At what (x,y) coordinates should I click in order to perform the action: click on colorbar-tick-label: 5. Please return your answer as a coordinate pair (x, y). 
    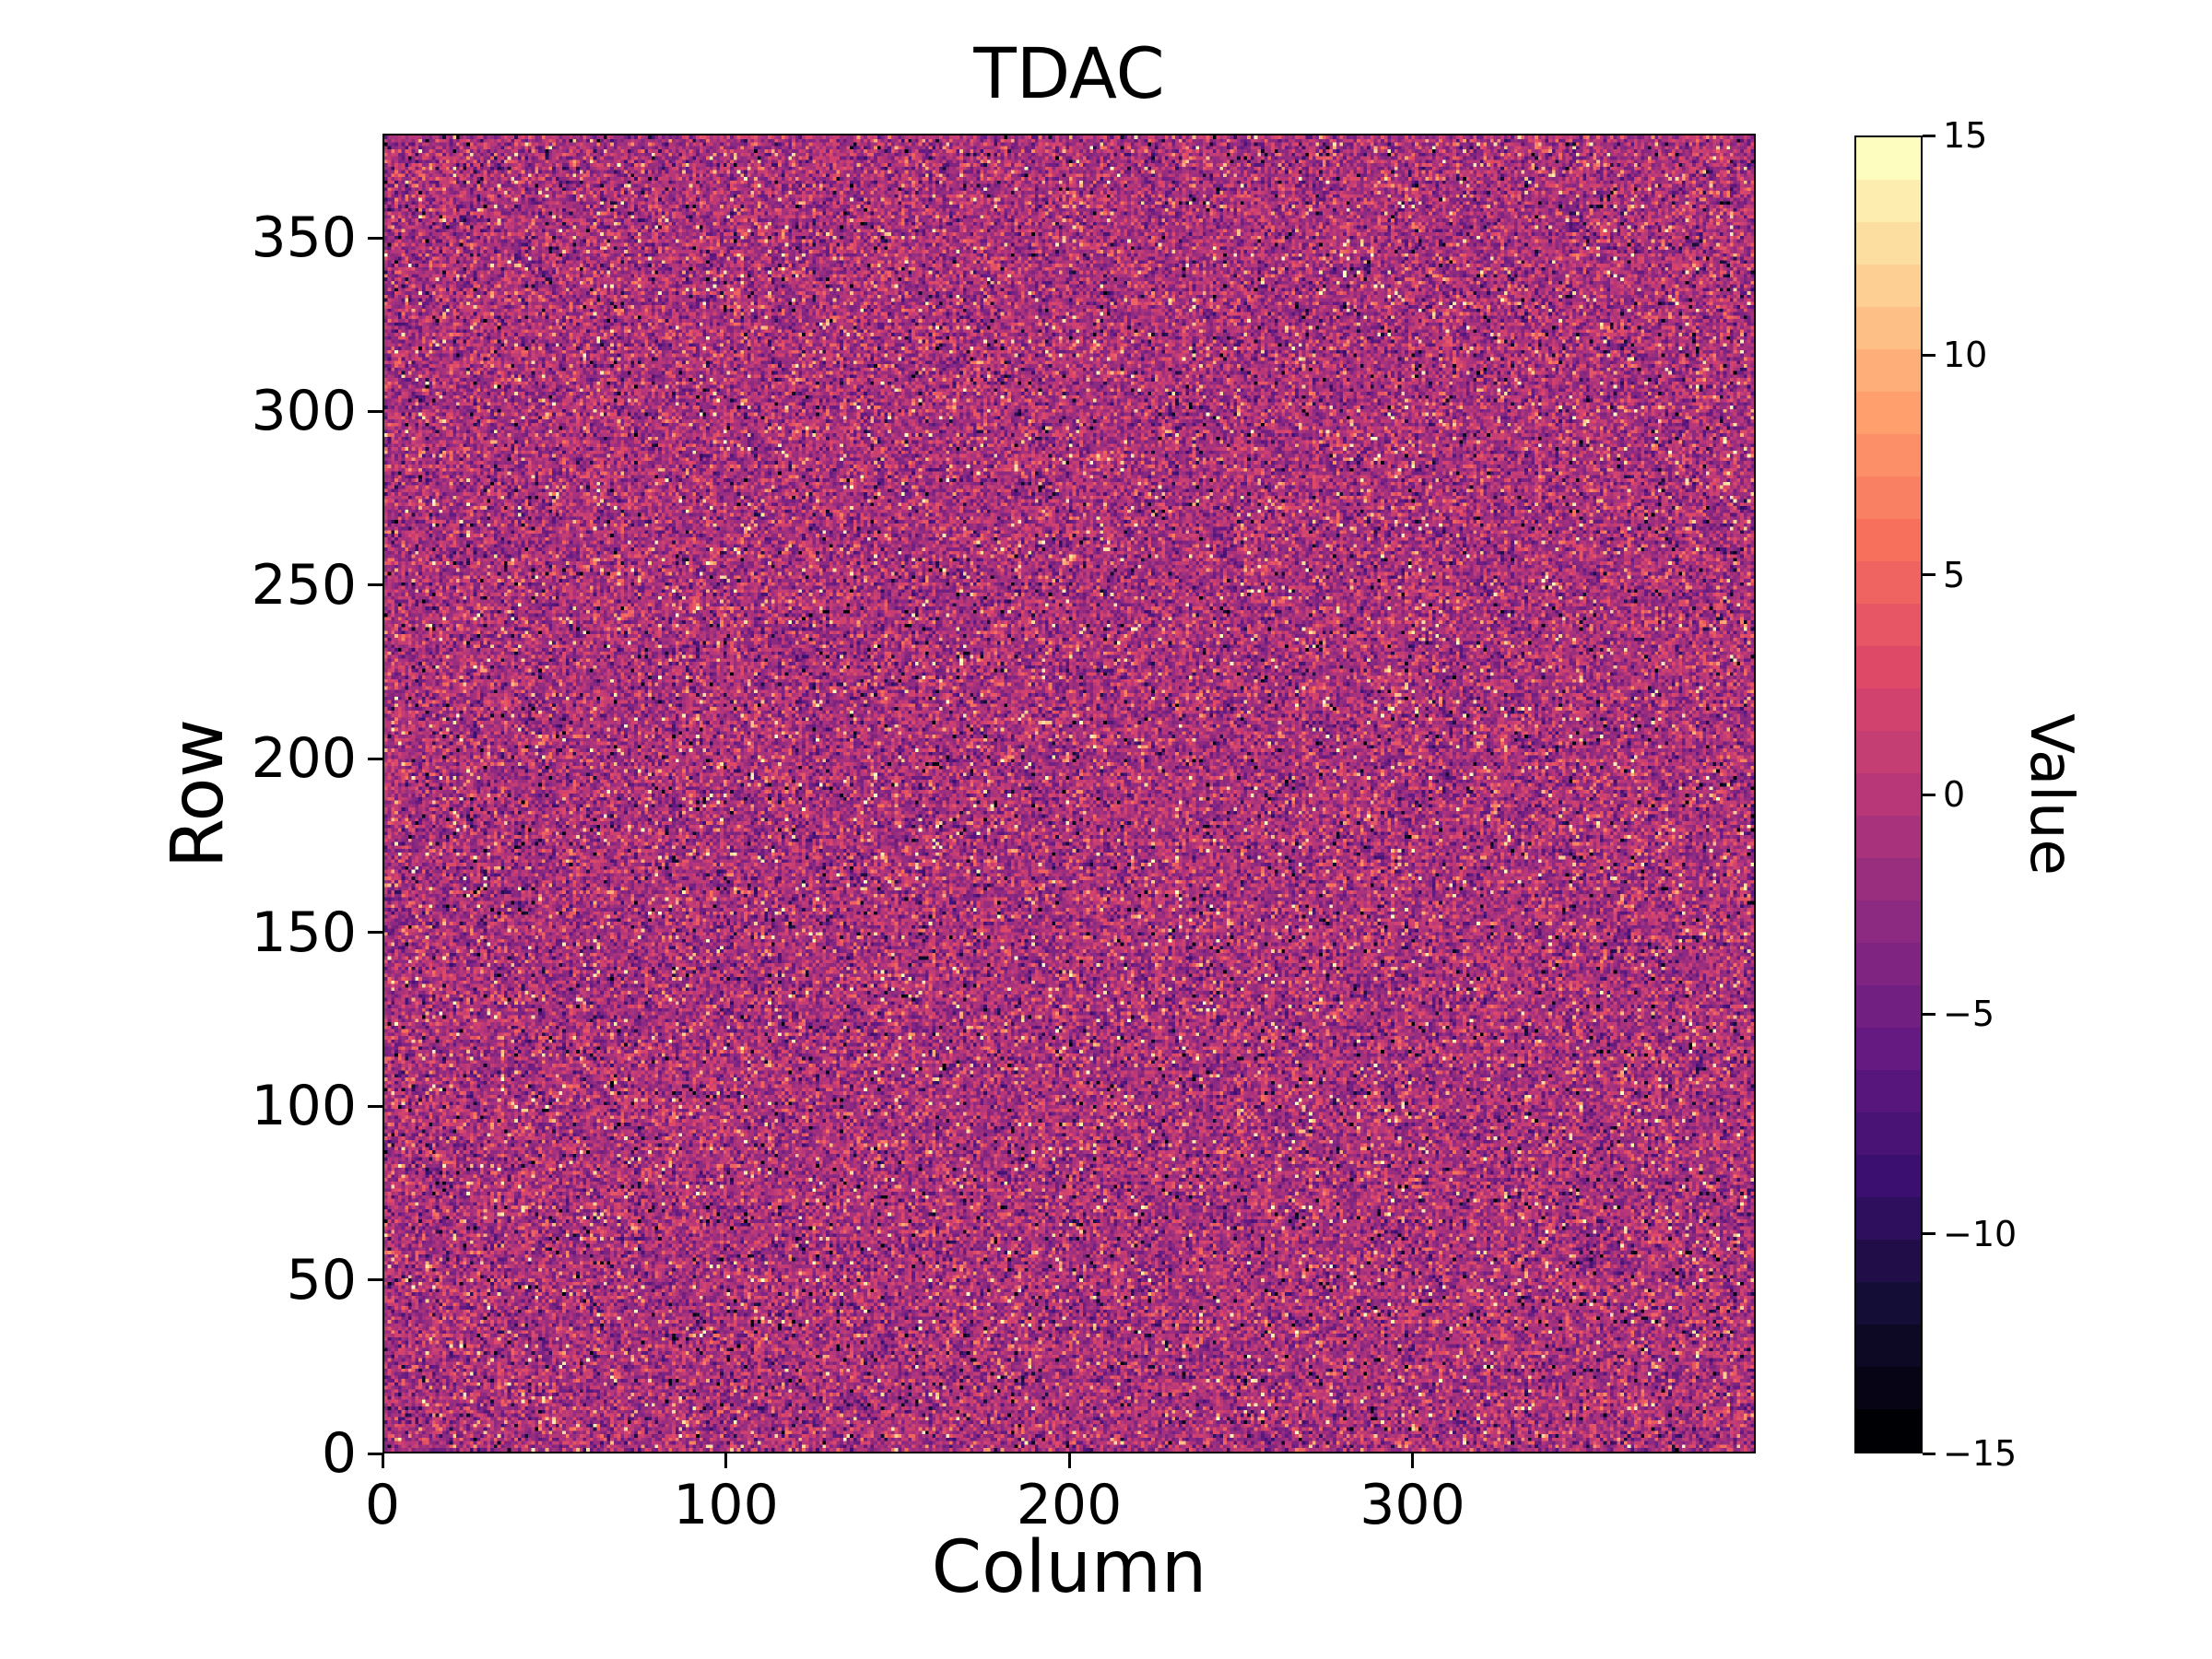
    Looking at the image, I should click on (1954, 574).